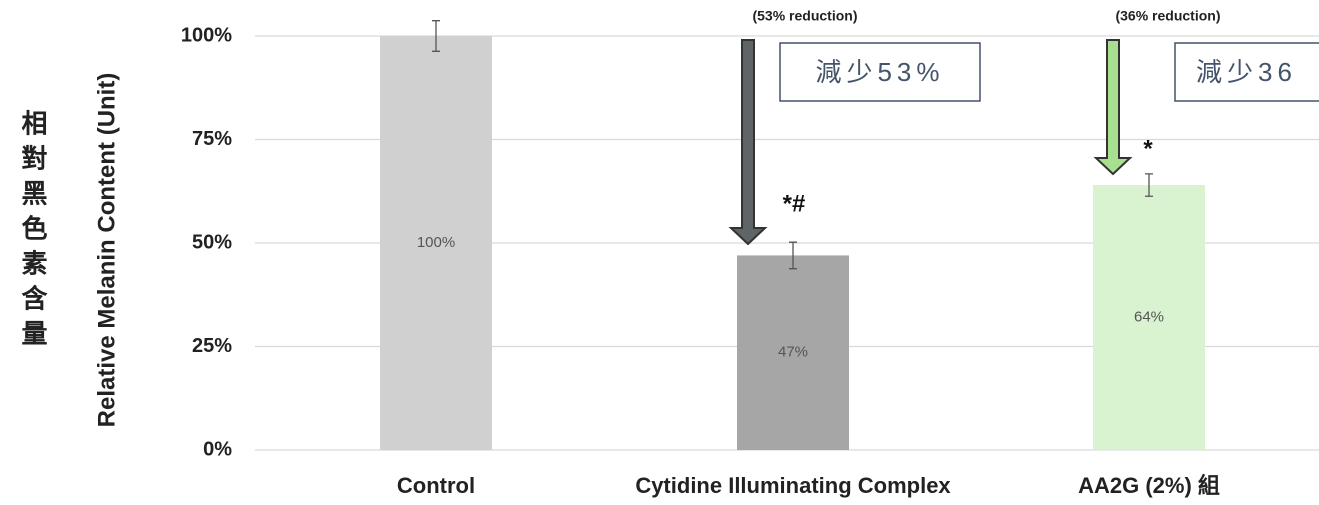 This screenshot has width=1319, height=505. Describe the element at coordinates (212, 346) in the screenshot. I see `y-tick-label: 25%` at that location.